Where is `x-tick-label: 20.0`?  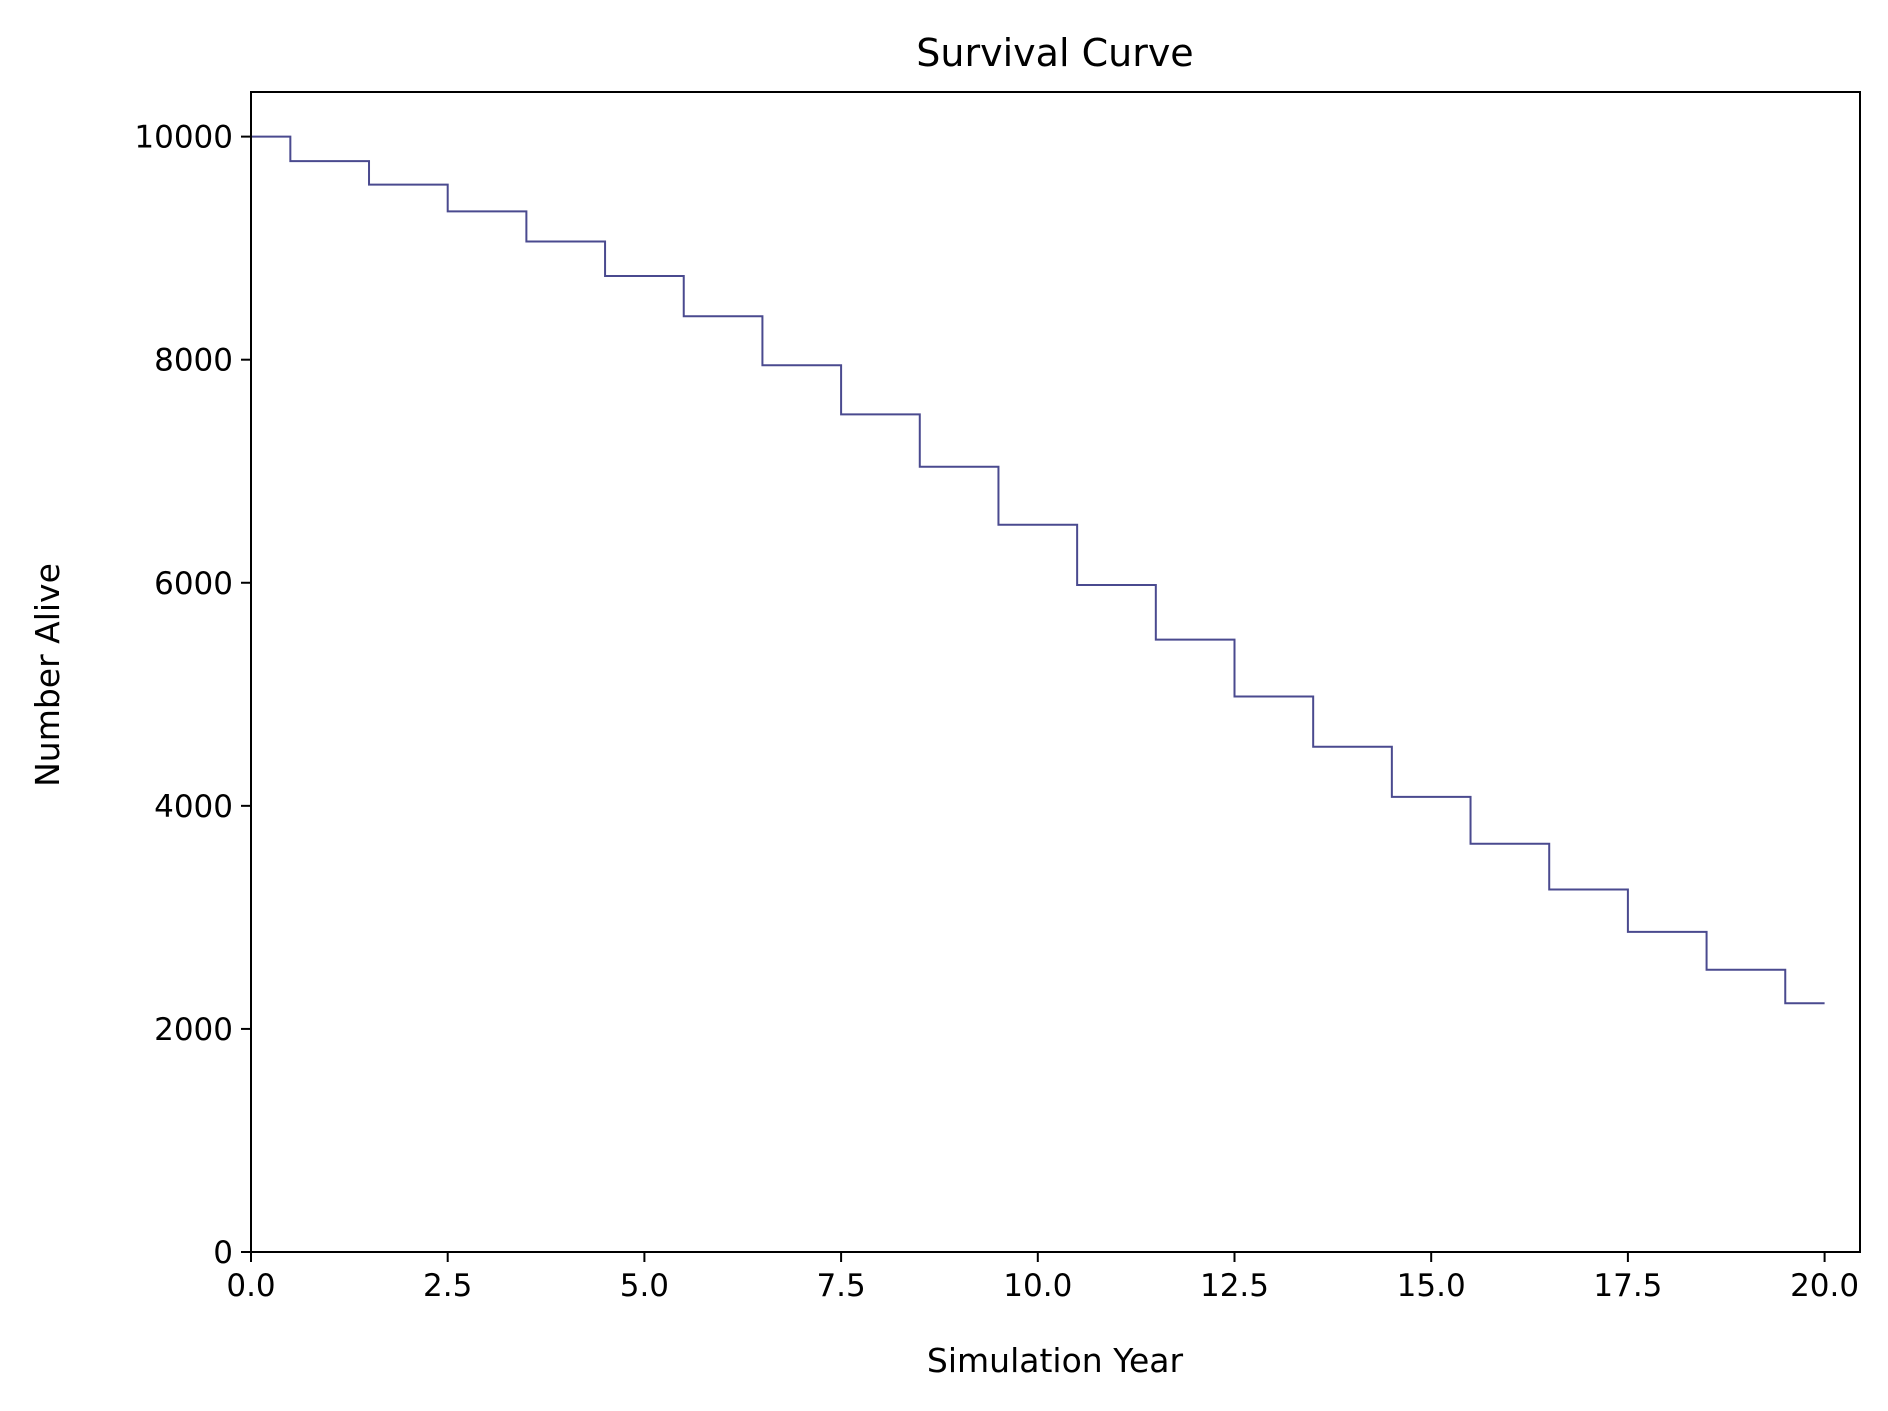 x-tick-label: 20.0 is located at coordinates (1824, 1286).